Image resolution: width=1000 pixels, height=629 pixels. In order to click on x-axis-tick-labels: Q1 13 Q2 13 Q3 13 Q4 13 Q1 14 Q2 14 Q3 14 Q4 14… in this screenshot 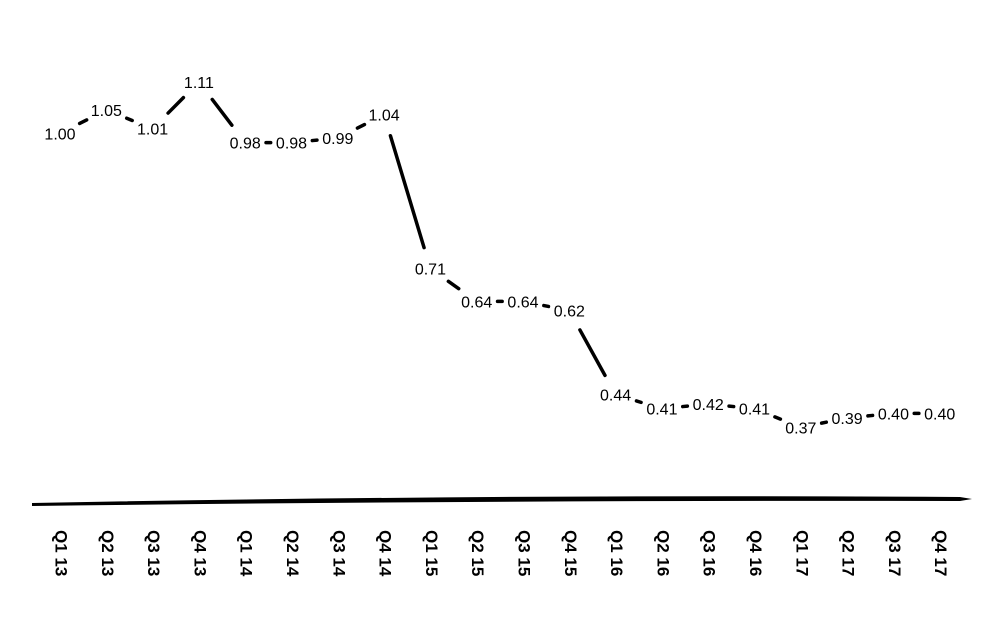, I will do `click(501, 553)`.